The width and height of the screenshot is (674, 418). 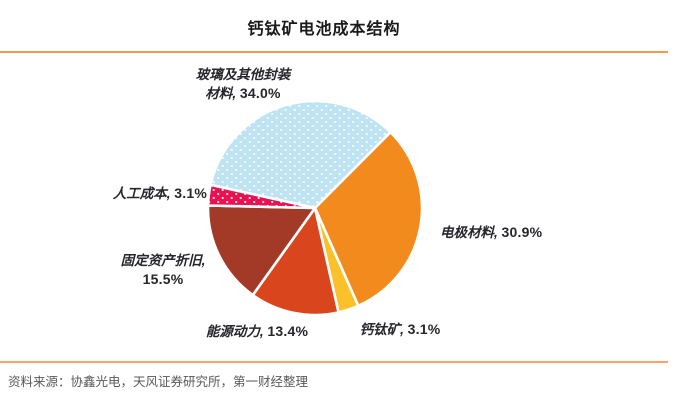 What do you see at coordinates (158, 382) in the screenshot?
I see `source-note: 资料来源：协鑫光电，天风证券研究所，第一财经整理` at bounding box center [158, 382].